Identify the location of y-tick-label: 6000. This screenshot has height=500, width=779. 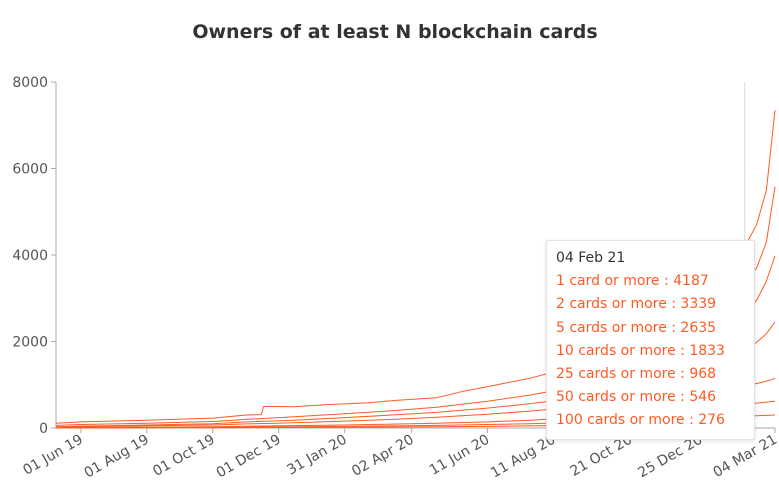
(30, 170).